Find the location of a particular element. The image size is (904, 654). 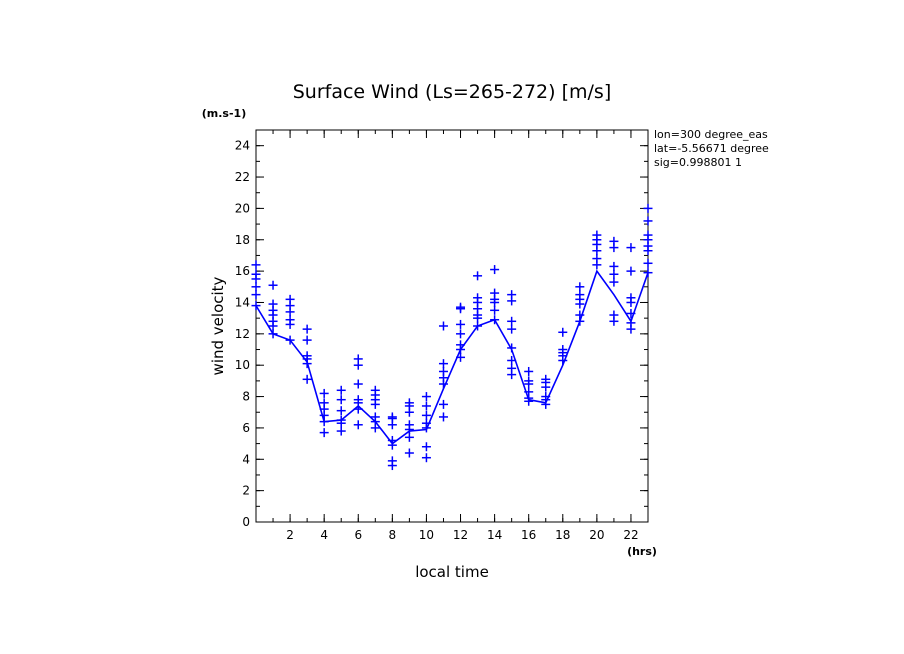

y-tick-label: 16 is located at coordinates (242, 271).